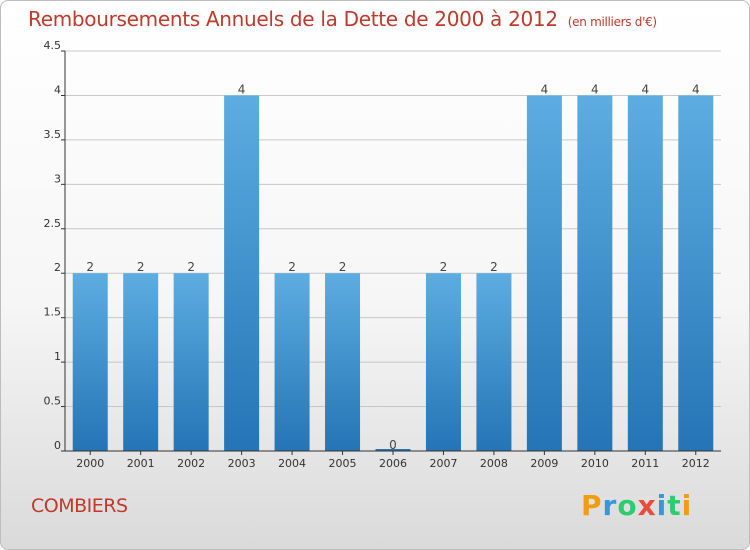 This screenshot has width=750, height=550. Describe the element at coordinates (645, 89) in the screenshot. I see `data-label-2011: 4` at that location.